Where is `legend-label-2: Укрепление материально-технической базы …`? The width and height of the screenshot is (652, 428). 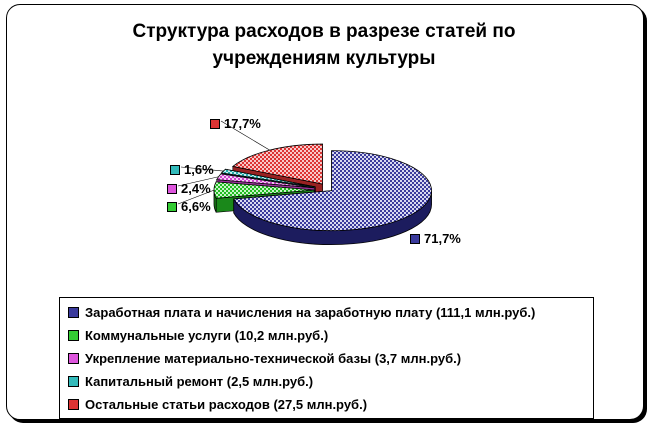 legend-label-2: Укрепление материально-технической базы … is located at coordinates (273, 358).